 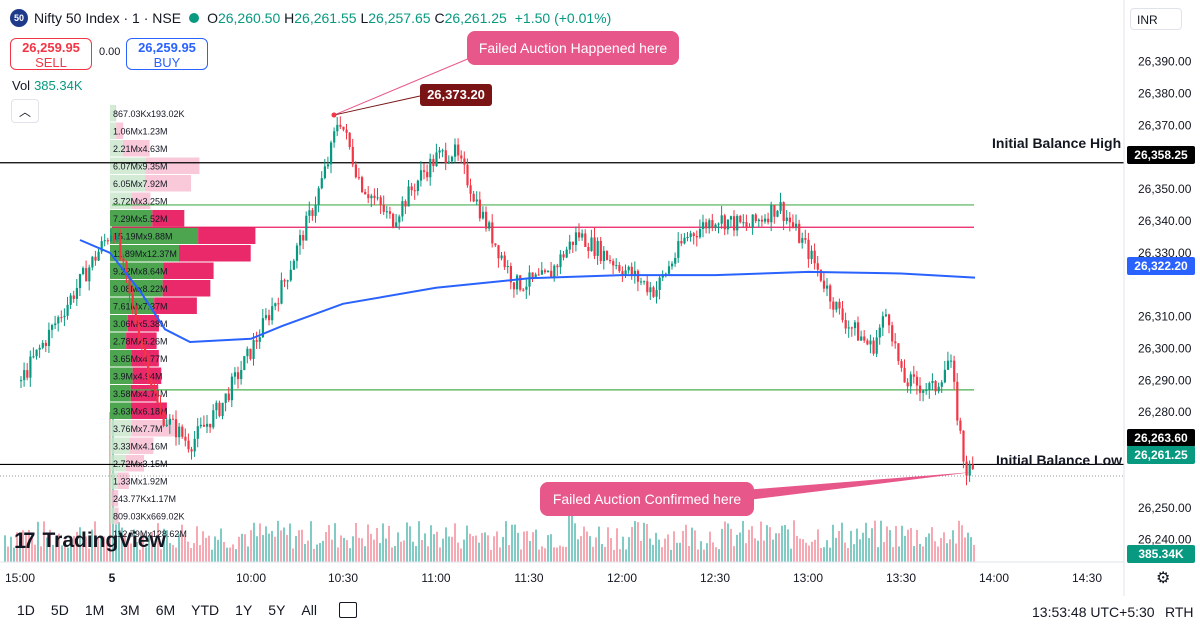 What do you see at coordinates (347, 610) in the screenshot?
I see `date-range-icon` at bounding box center [347, 610].